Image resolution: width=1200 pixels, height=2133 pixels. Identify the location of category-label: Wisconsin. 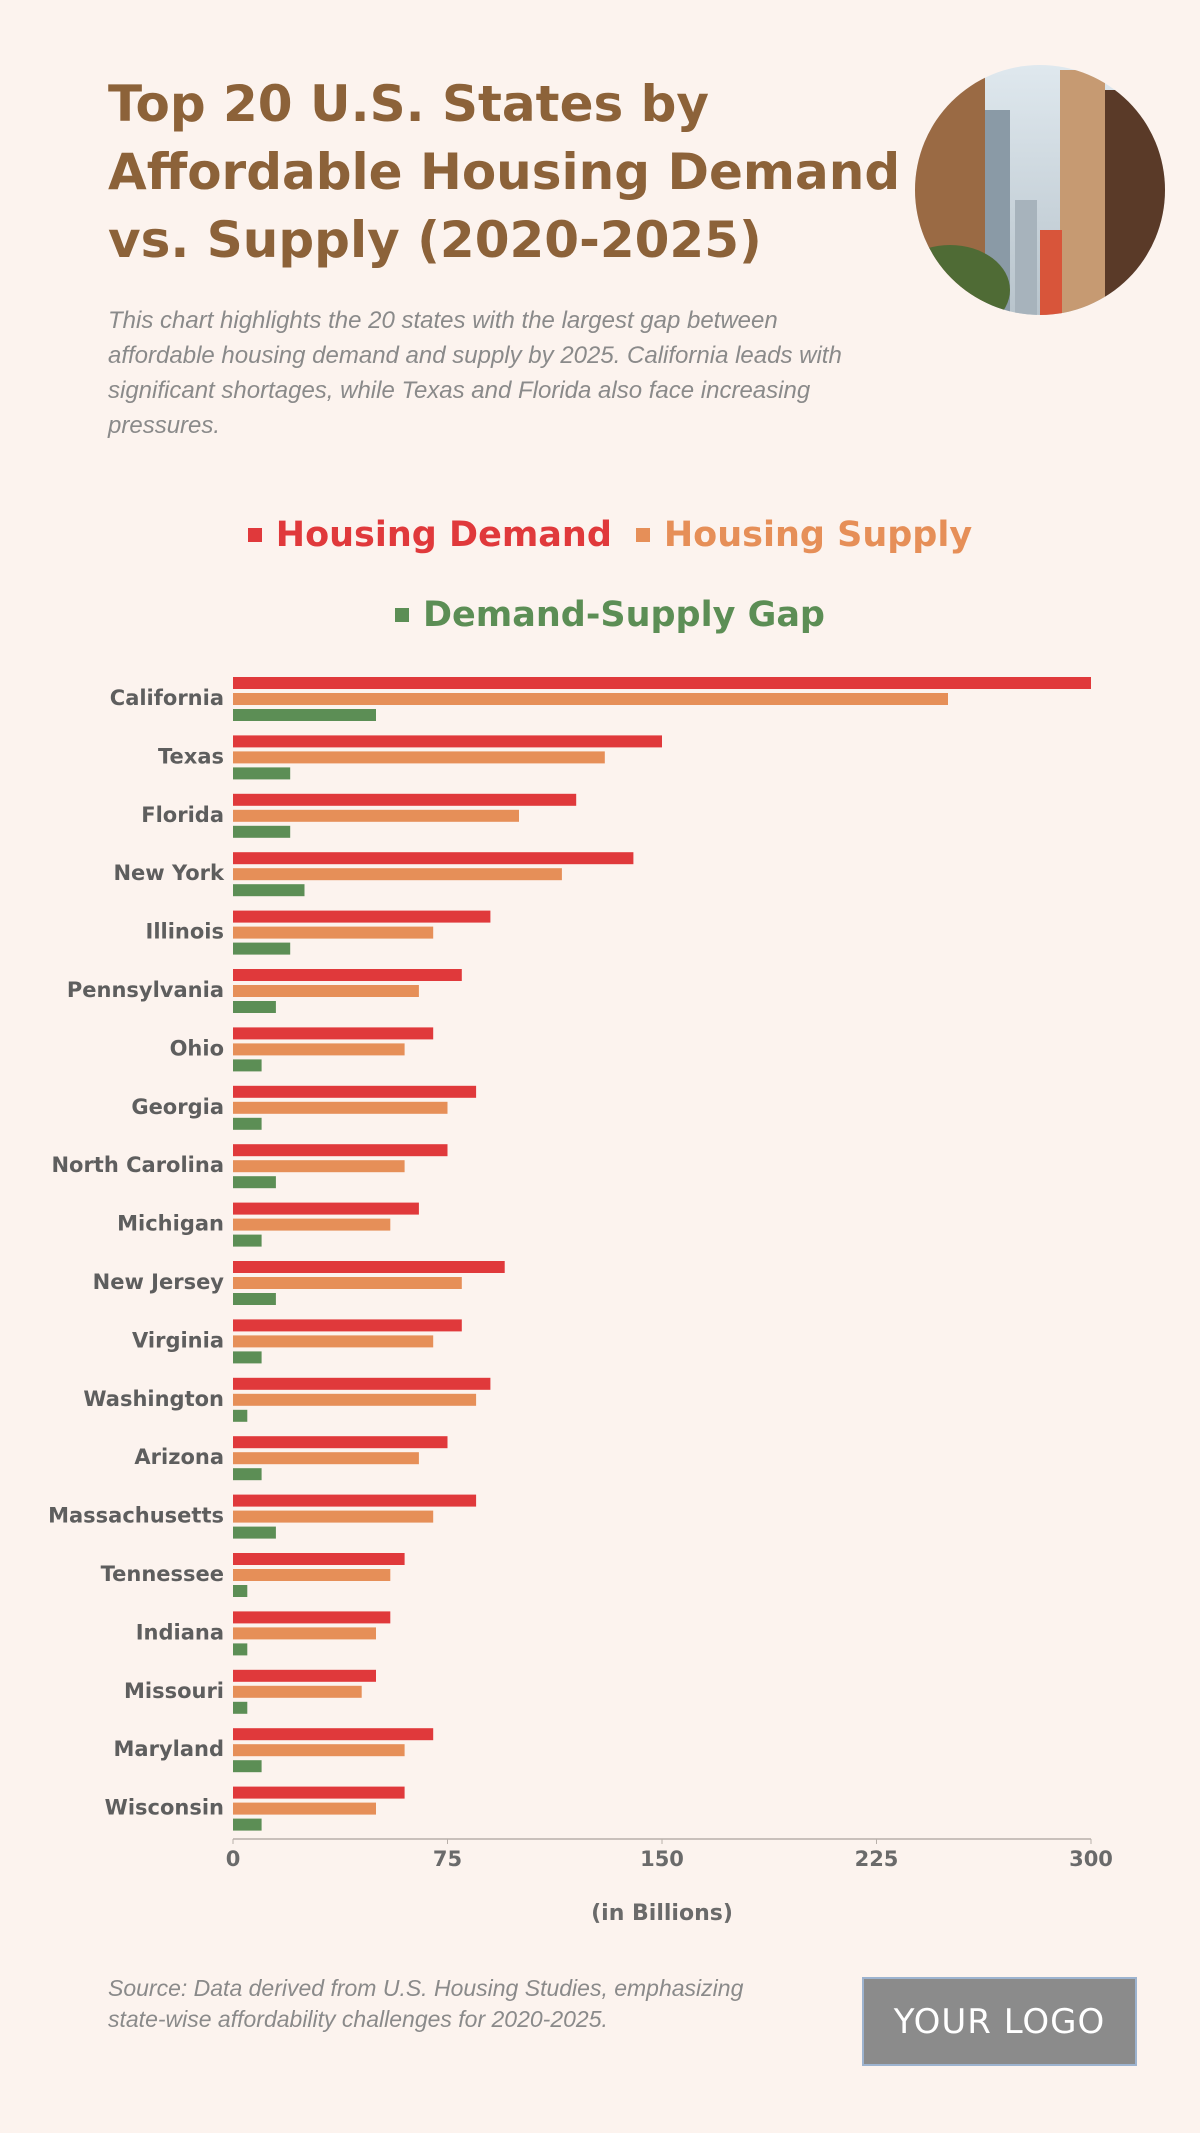
(164, 1808).